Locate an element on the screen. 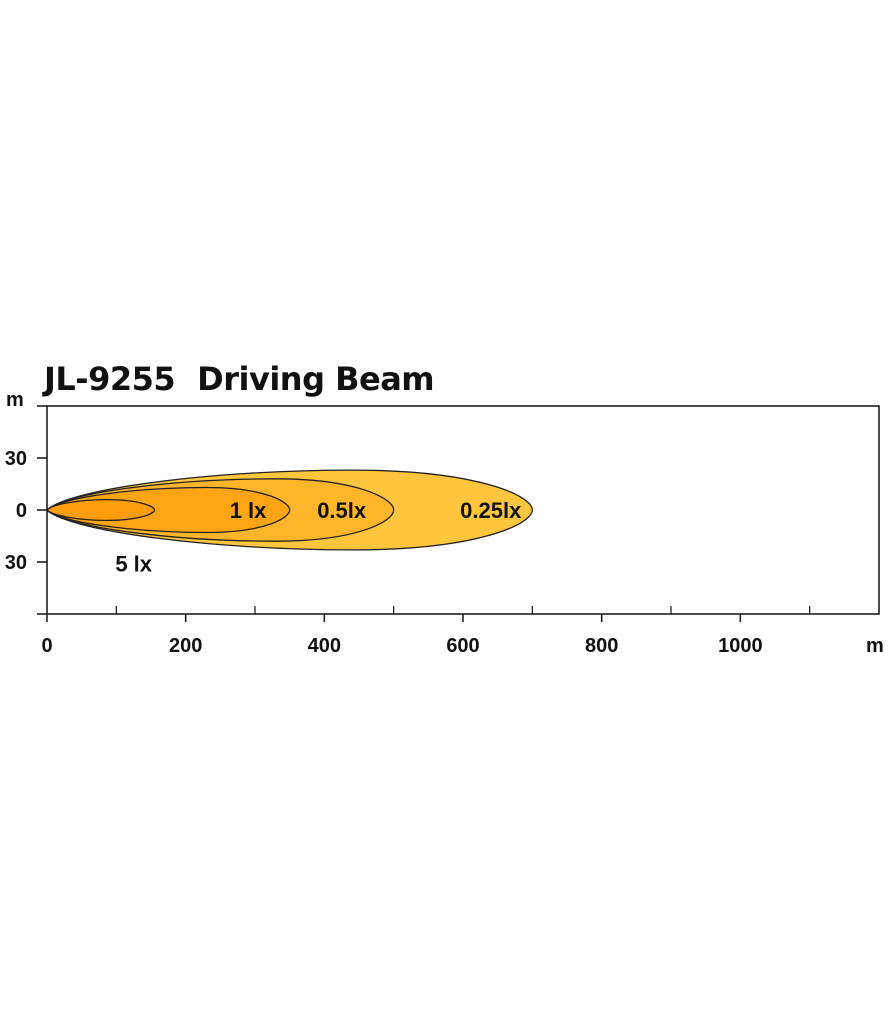 The width and height of the screenshot is (889, 1024). chart-title-name: Driving Beam is located at coordinates (316, 379).